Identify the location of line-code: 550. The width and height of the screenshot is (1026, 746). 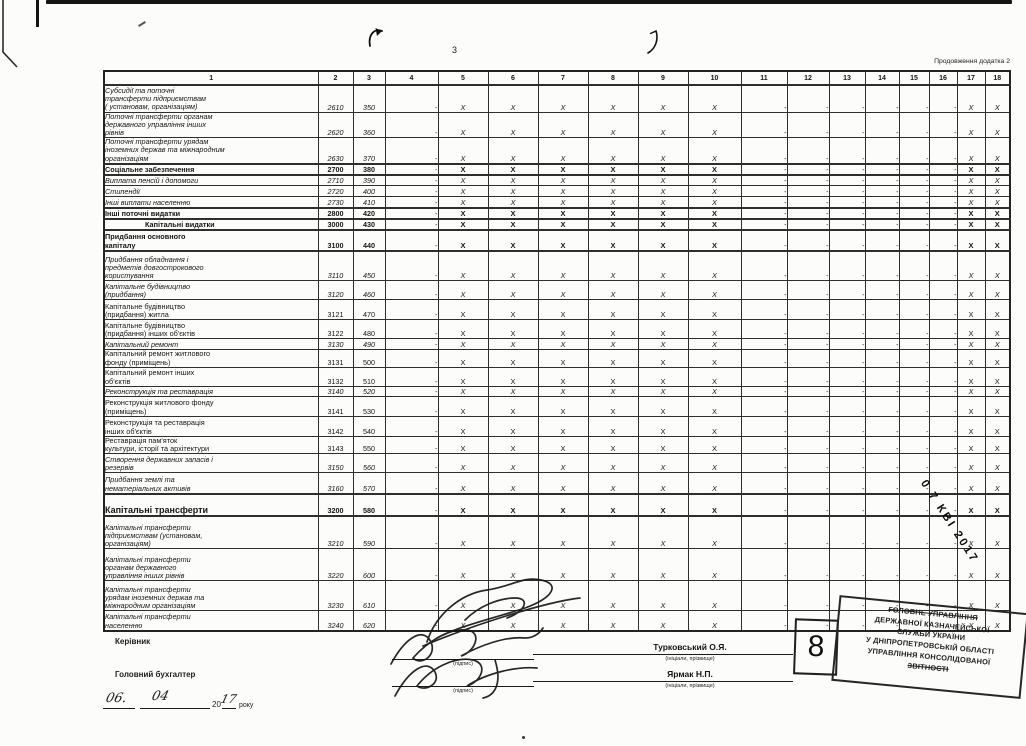
(369, 445).